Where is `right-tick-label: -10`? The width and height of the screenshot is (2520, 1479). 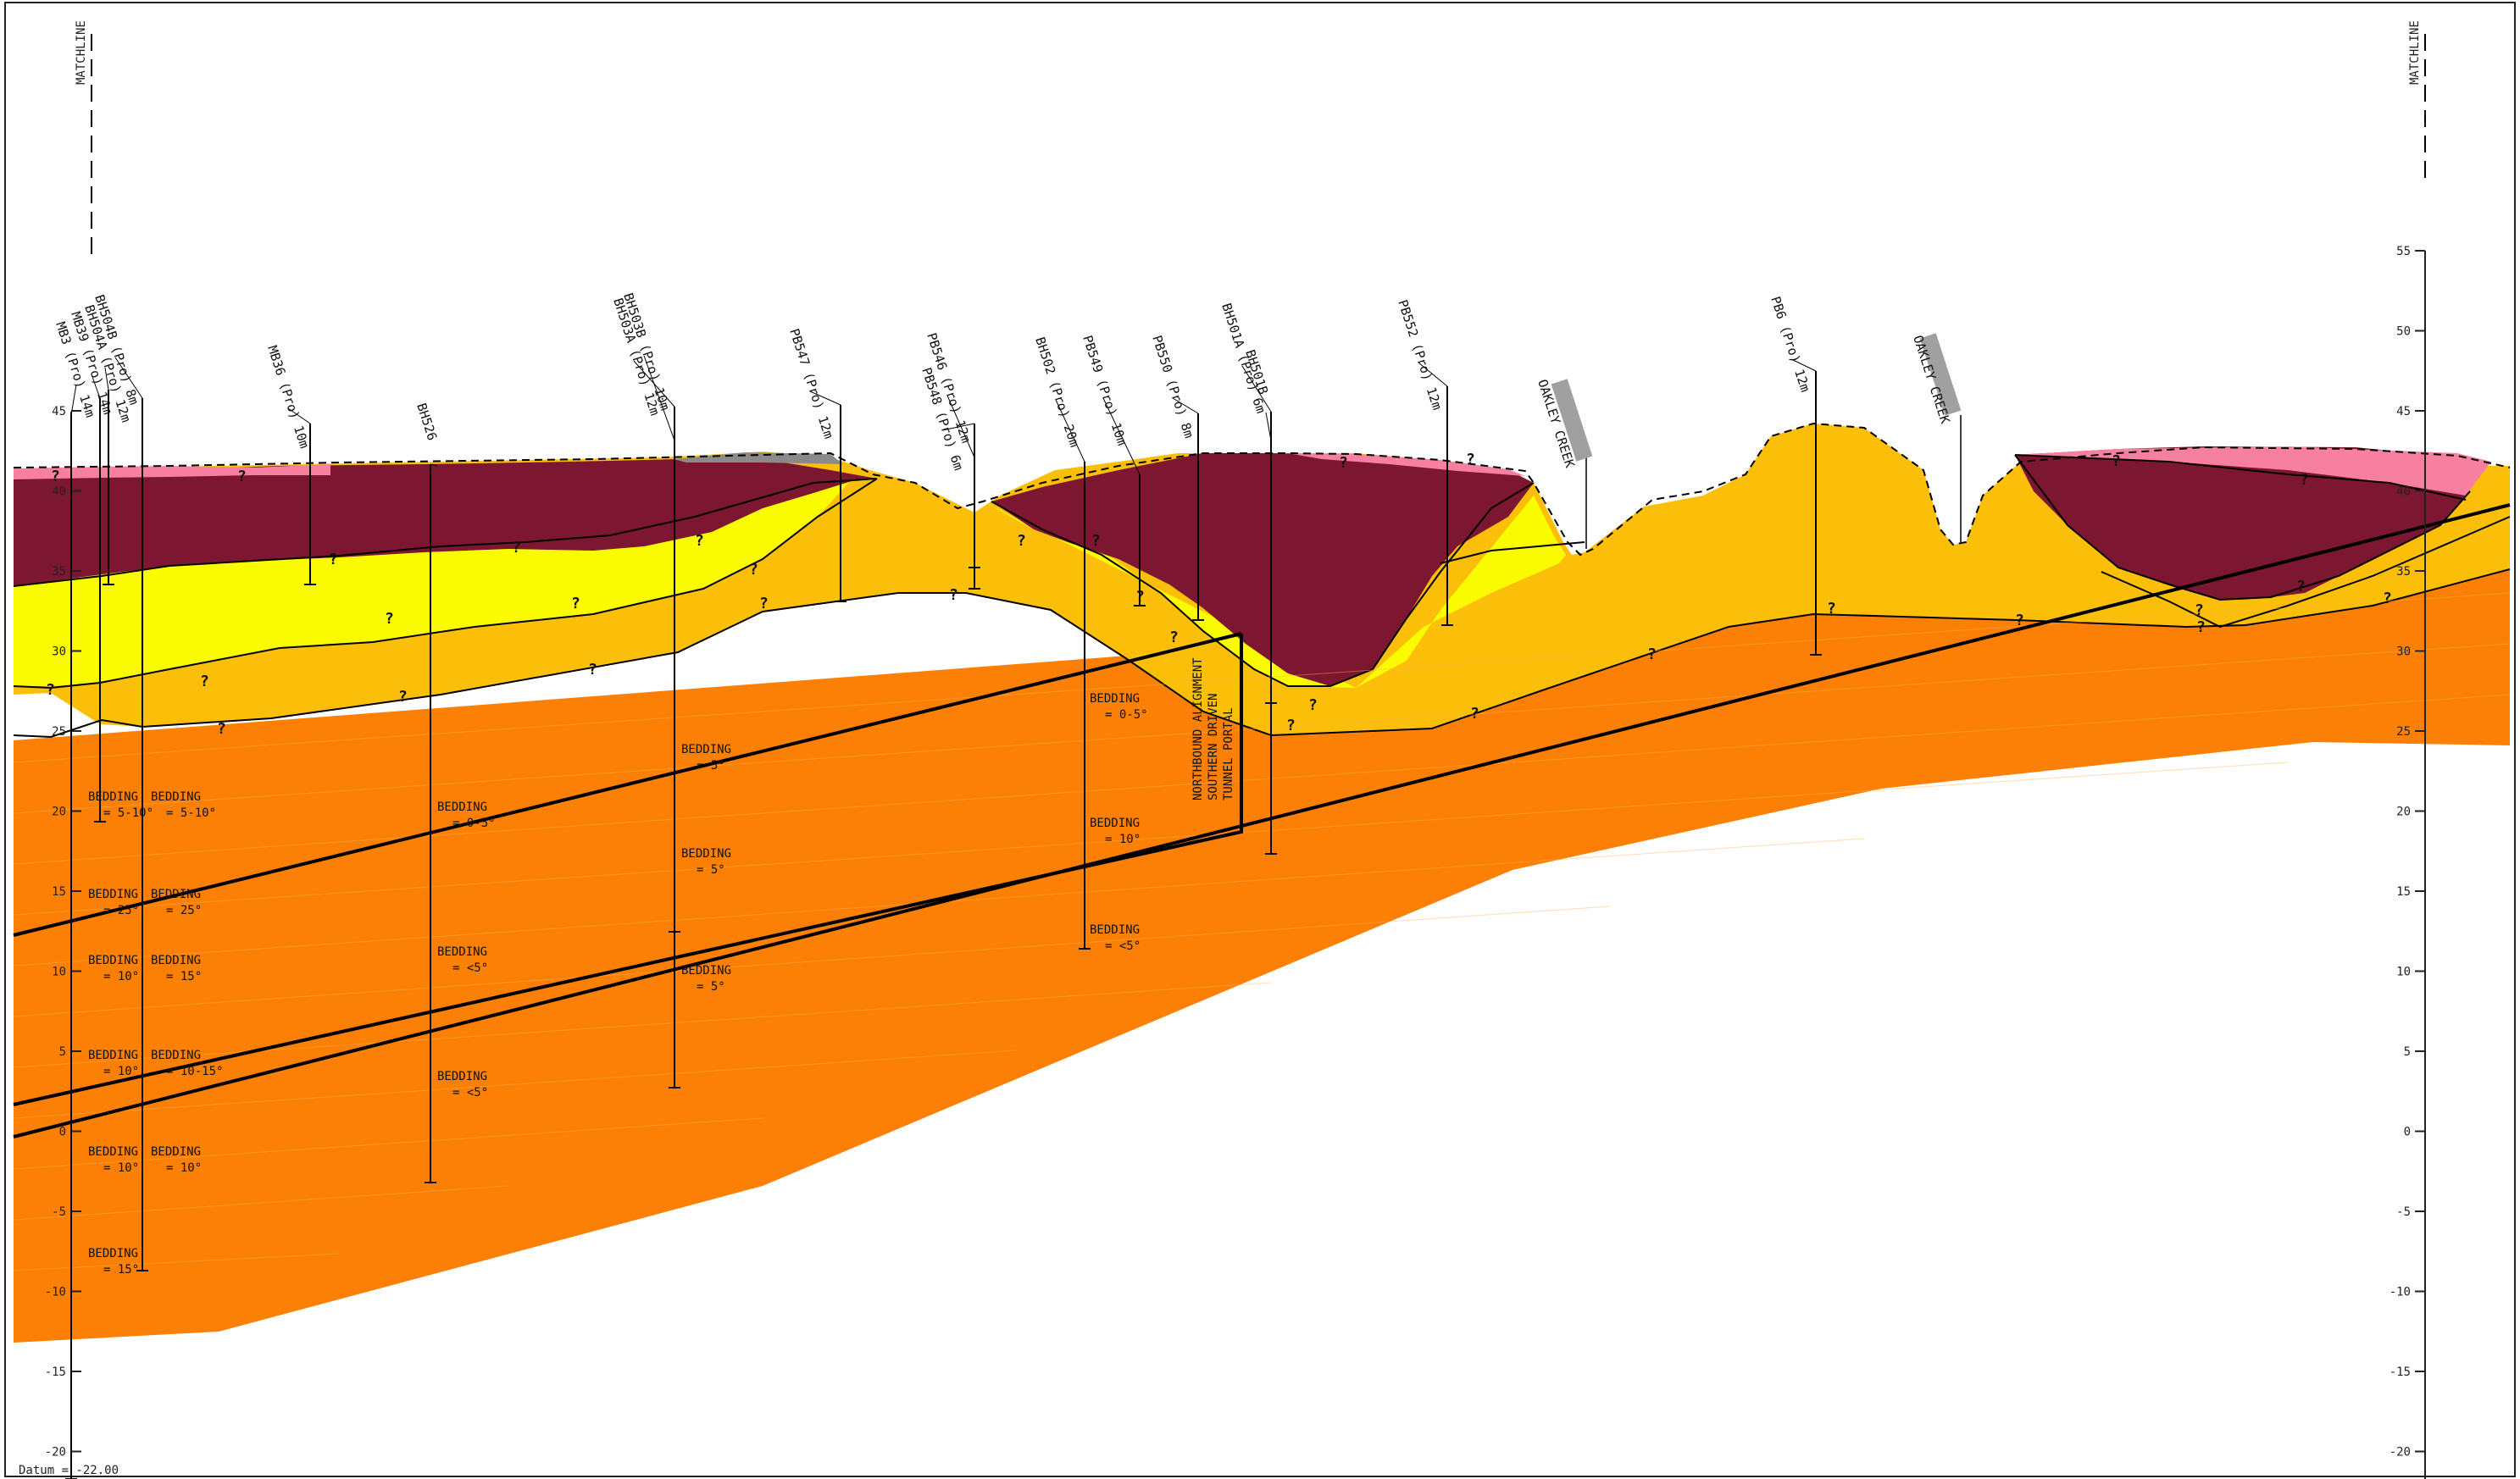
right-tick-label: -10 is located at coordinates (2400, 1292).